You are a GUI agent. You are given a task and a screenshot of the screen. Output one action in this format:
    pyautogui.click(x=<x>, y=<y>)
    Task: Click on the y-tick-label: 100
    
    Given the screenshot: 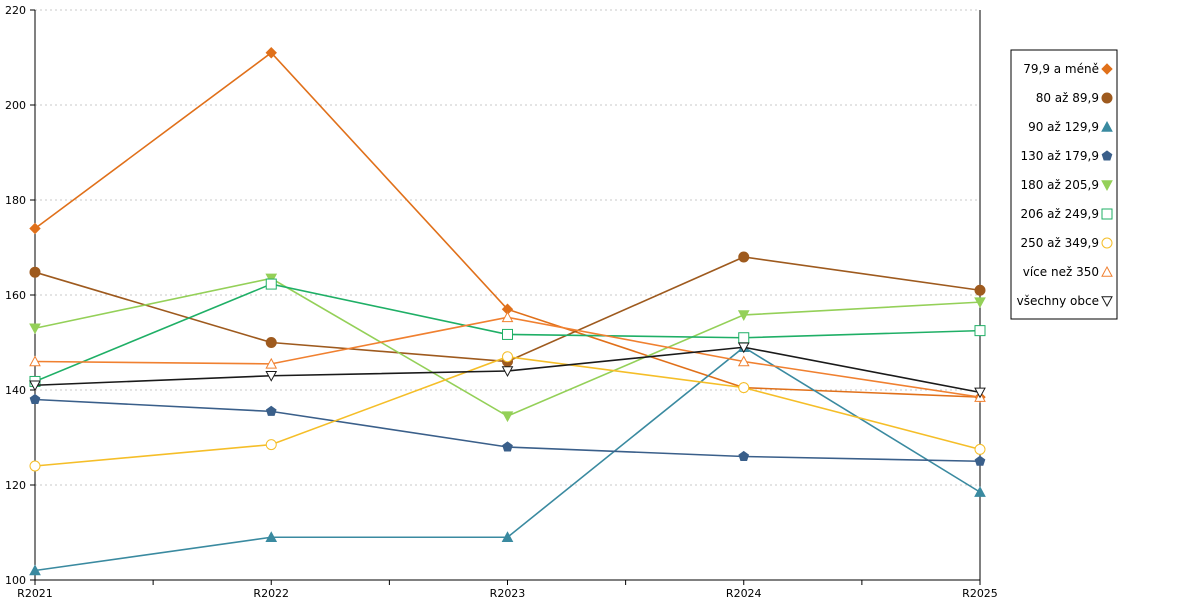 What is the action you would take?
    pyautogui.click(x=15, y=580)
    